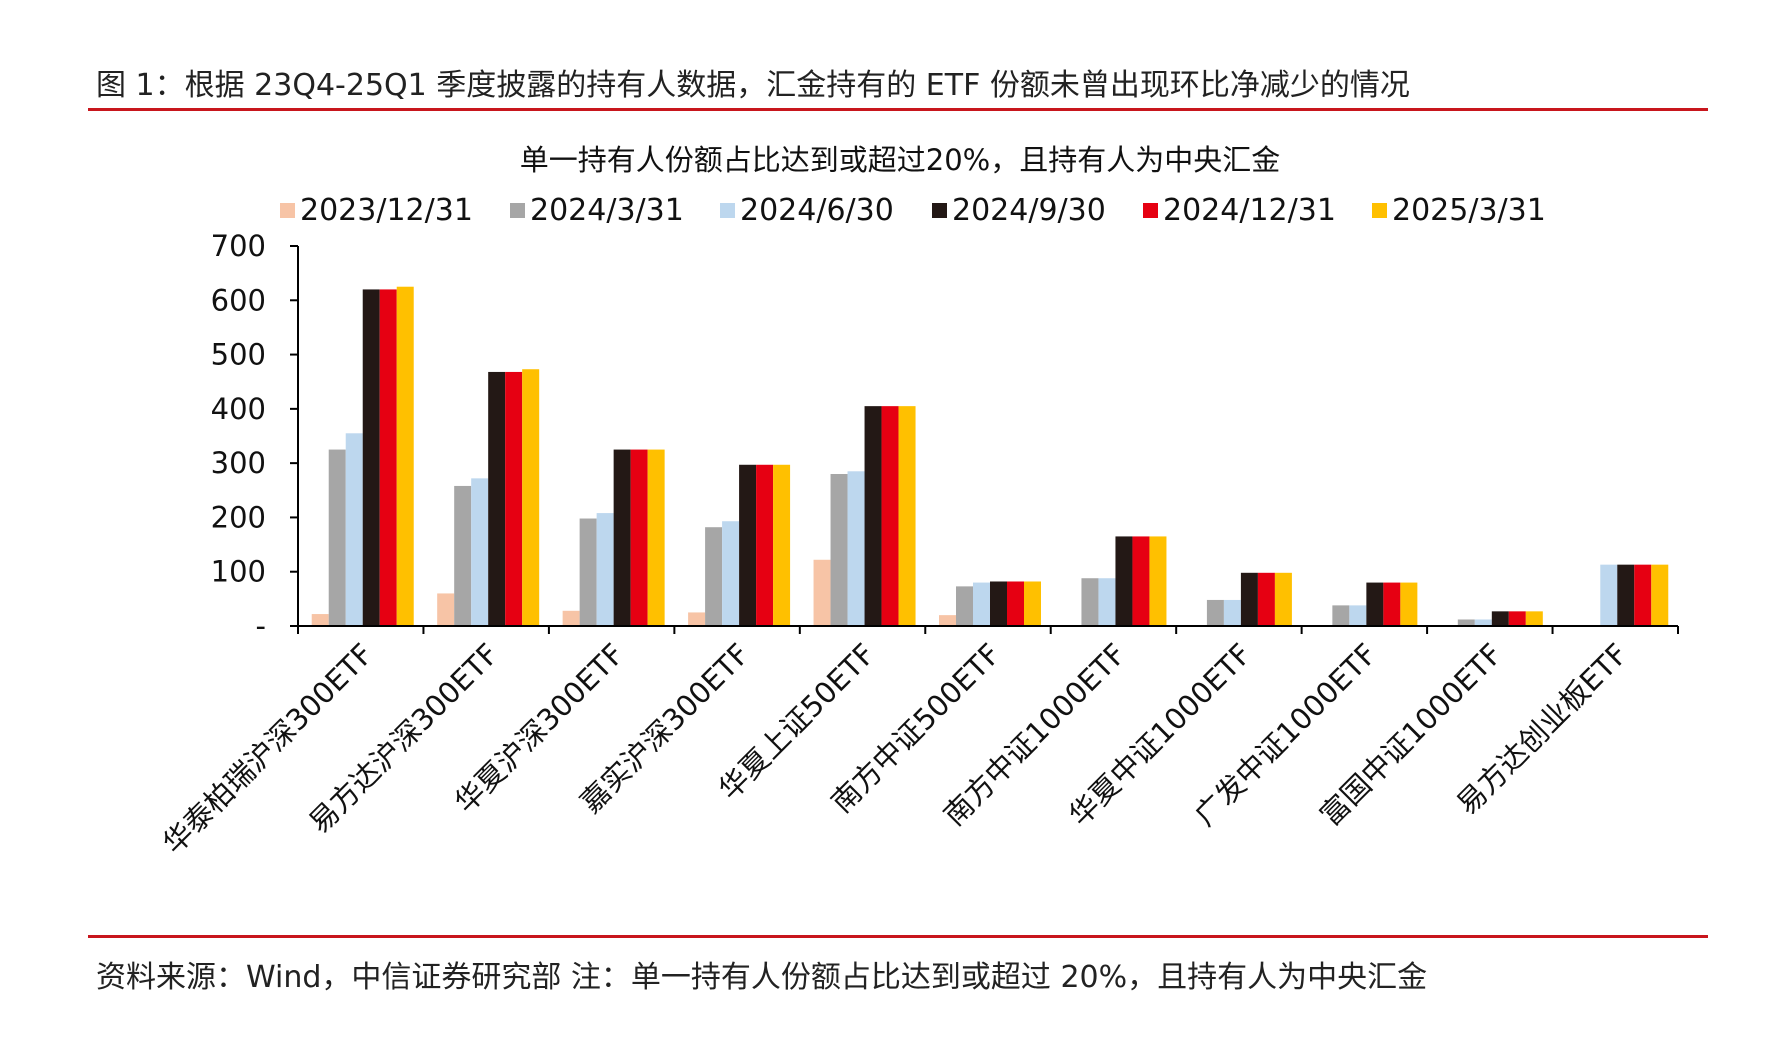  I want to click on legend-label: 2025/3/31, so click(1469, 210).